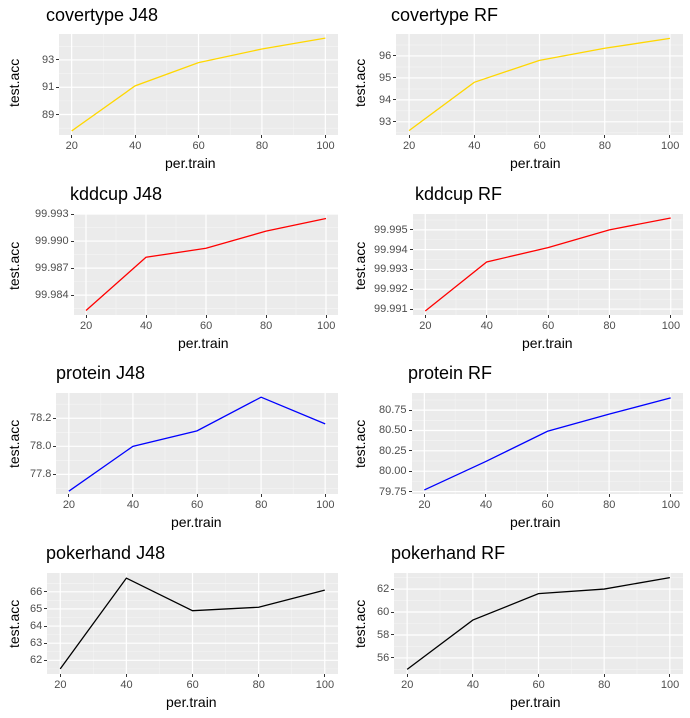  I want to click on x-tick-label: 20, so click(86, 326).